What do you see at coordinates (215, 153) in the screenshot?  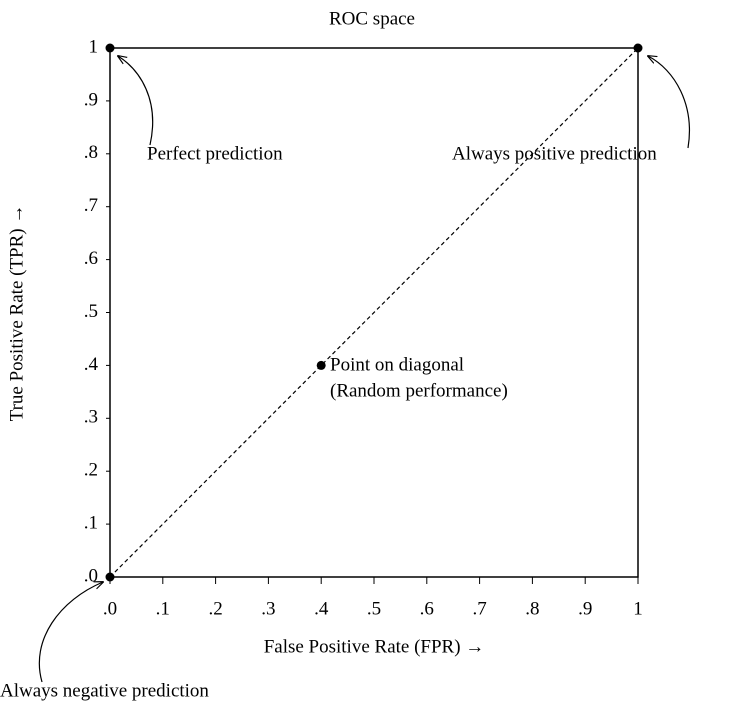 I see `annotation: Perfect prediction` at bounding box center [215, 153].